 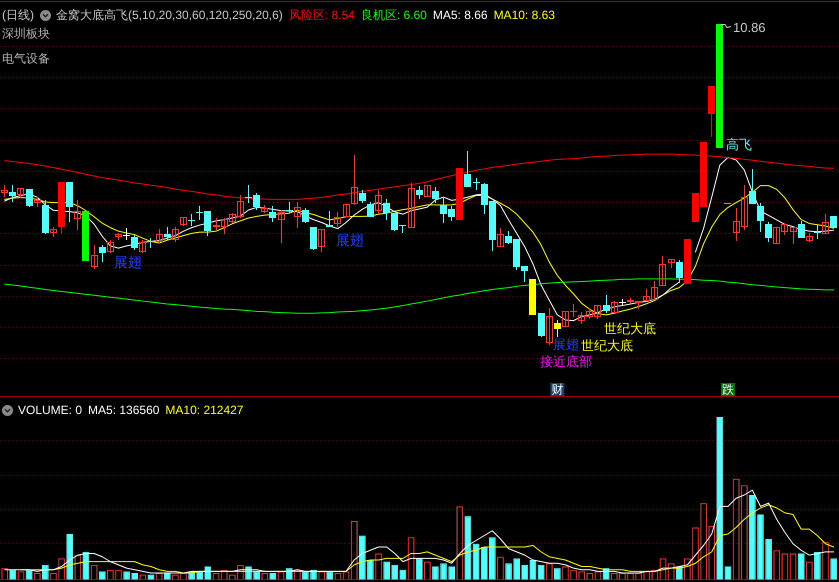 What do you see at coordinates (321, 15) in the screenshot?
I see `text: 风险区: 8.54` at bounding box center [321, 15].